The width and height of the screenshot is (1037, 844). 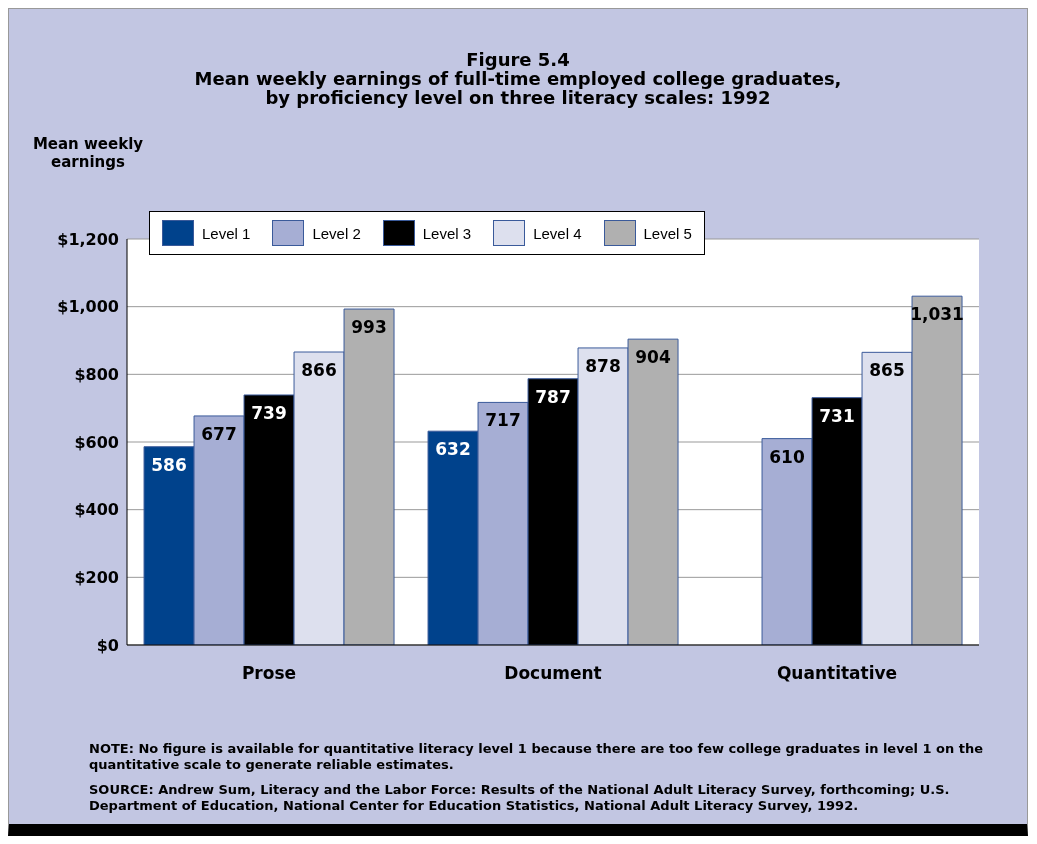 What do you see at coordinates (518, 59) in the screenshot?
I see `chart-title: Figure 5.4` at bounding box center [518, 59].